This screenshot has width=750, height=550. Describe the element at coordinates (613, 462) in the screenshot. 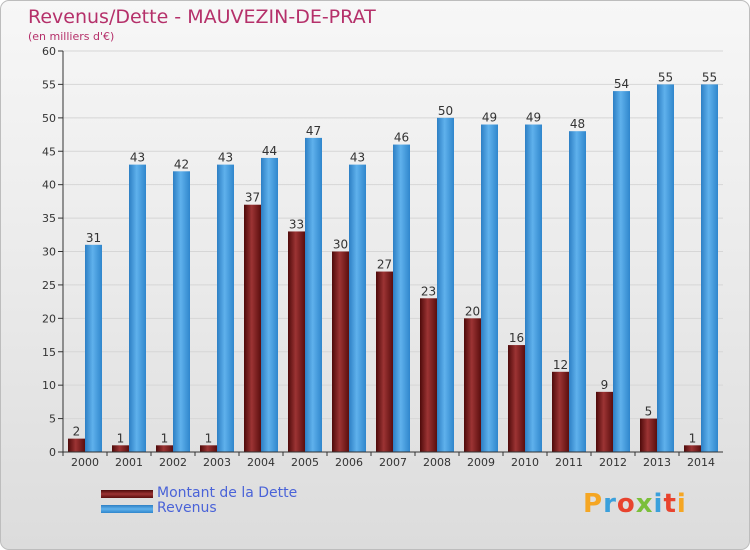

I see `x-tick-label: 2012` at that location.